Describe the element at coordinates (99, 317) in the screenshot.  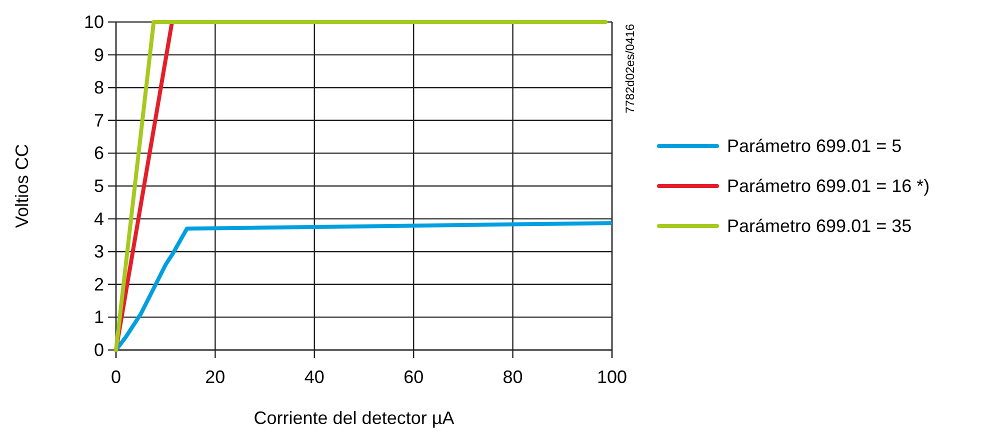
I see `y-tick-label: 1` at that location.